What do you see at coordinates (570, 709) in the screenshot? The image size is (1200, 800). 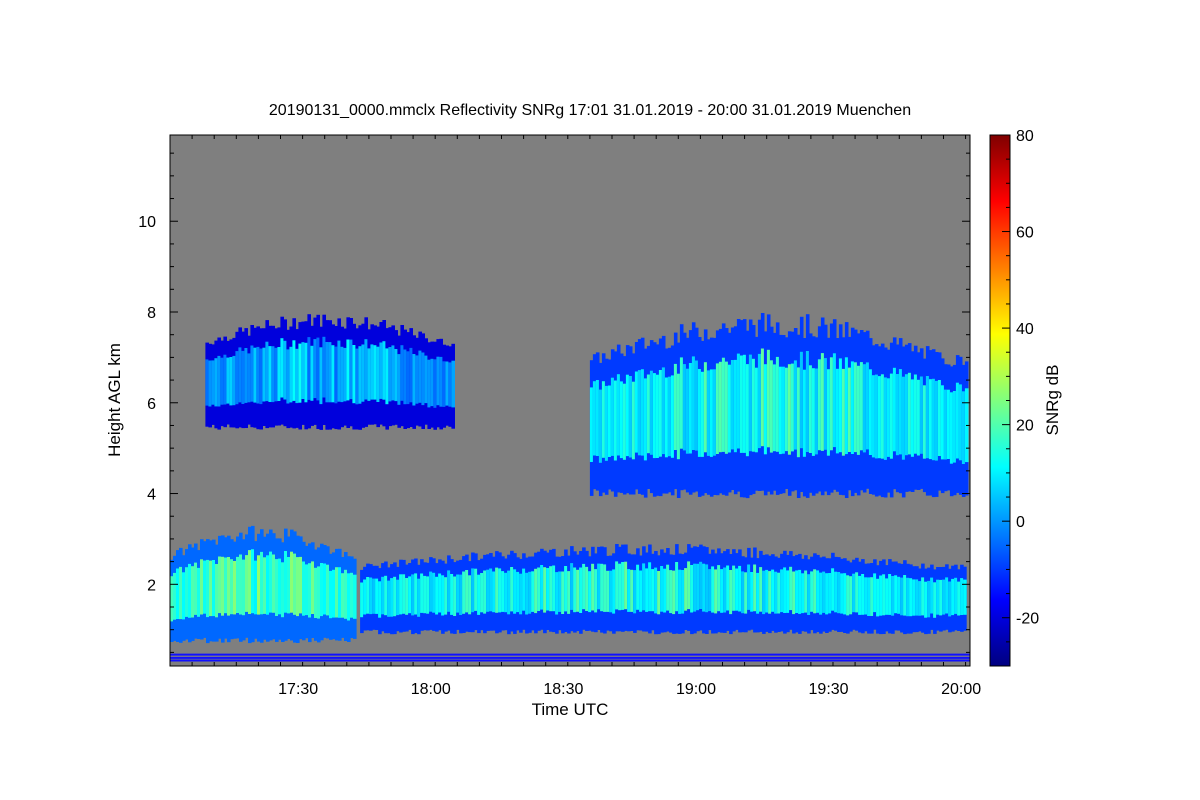 I see `x-axis-label: Time UTC` at bounding box center [570, 709].